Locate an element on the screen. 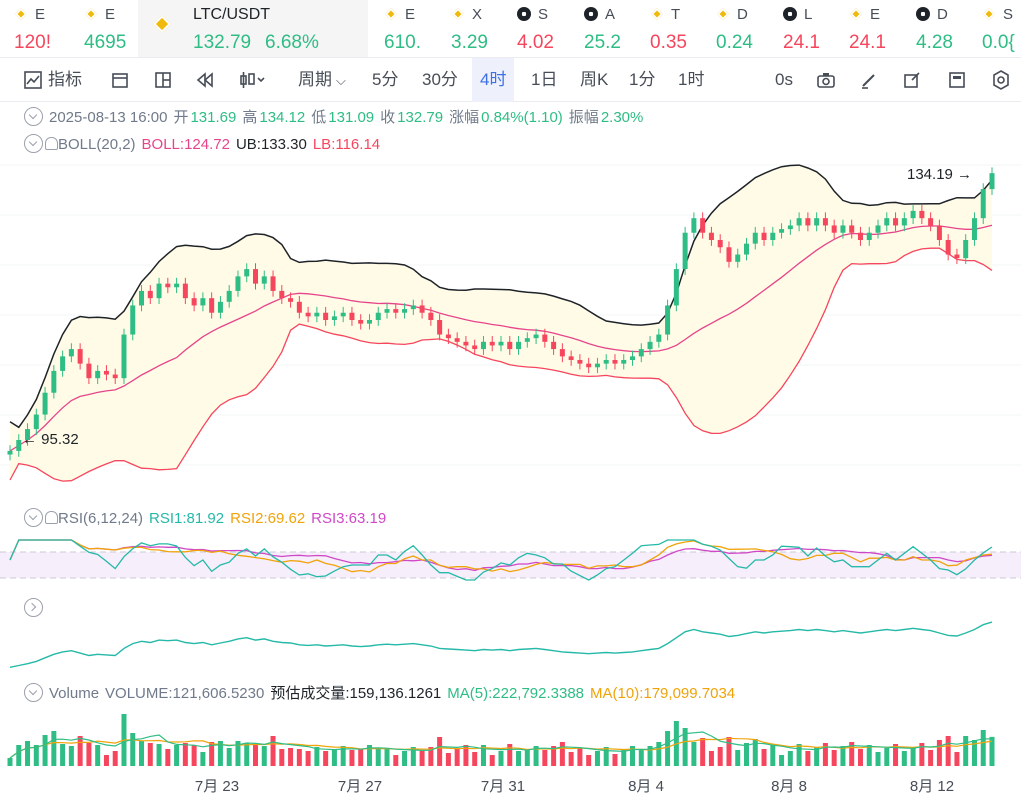 The image size is (1021, 804). expand-toggle-icon is located at coordinates (33, 608).